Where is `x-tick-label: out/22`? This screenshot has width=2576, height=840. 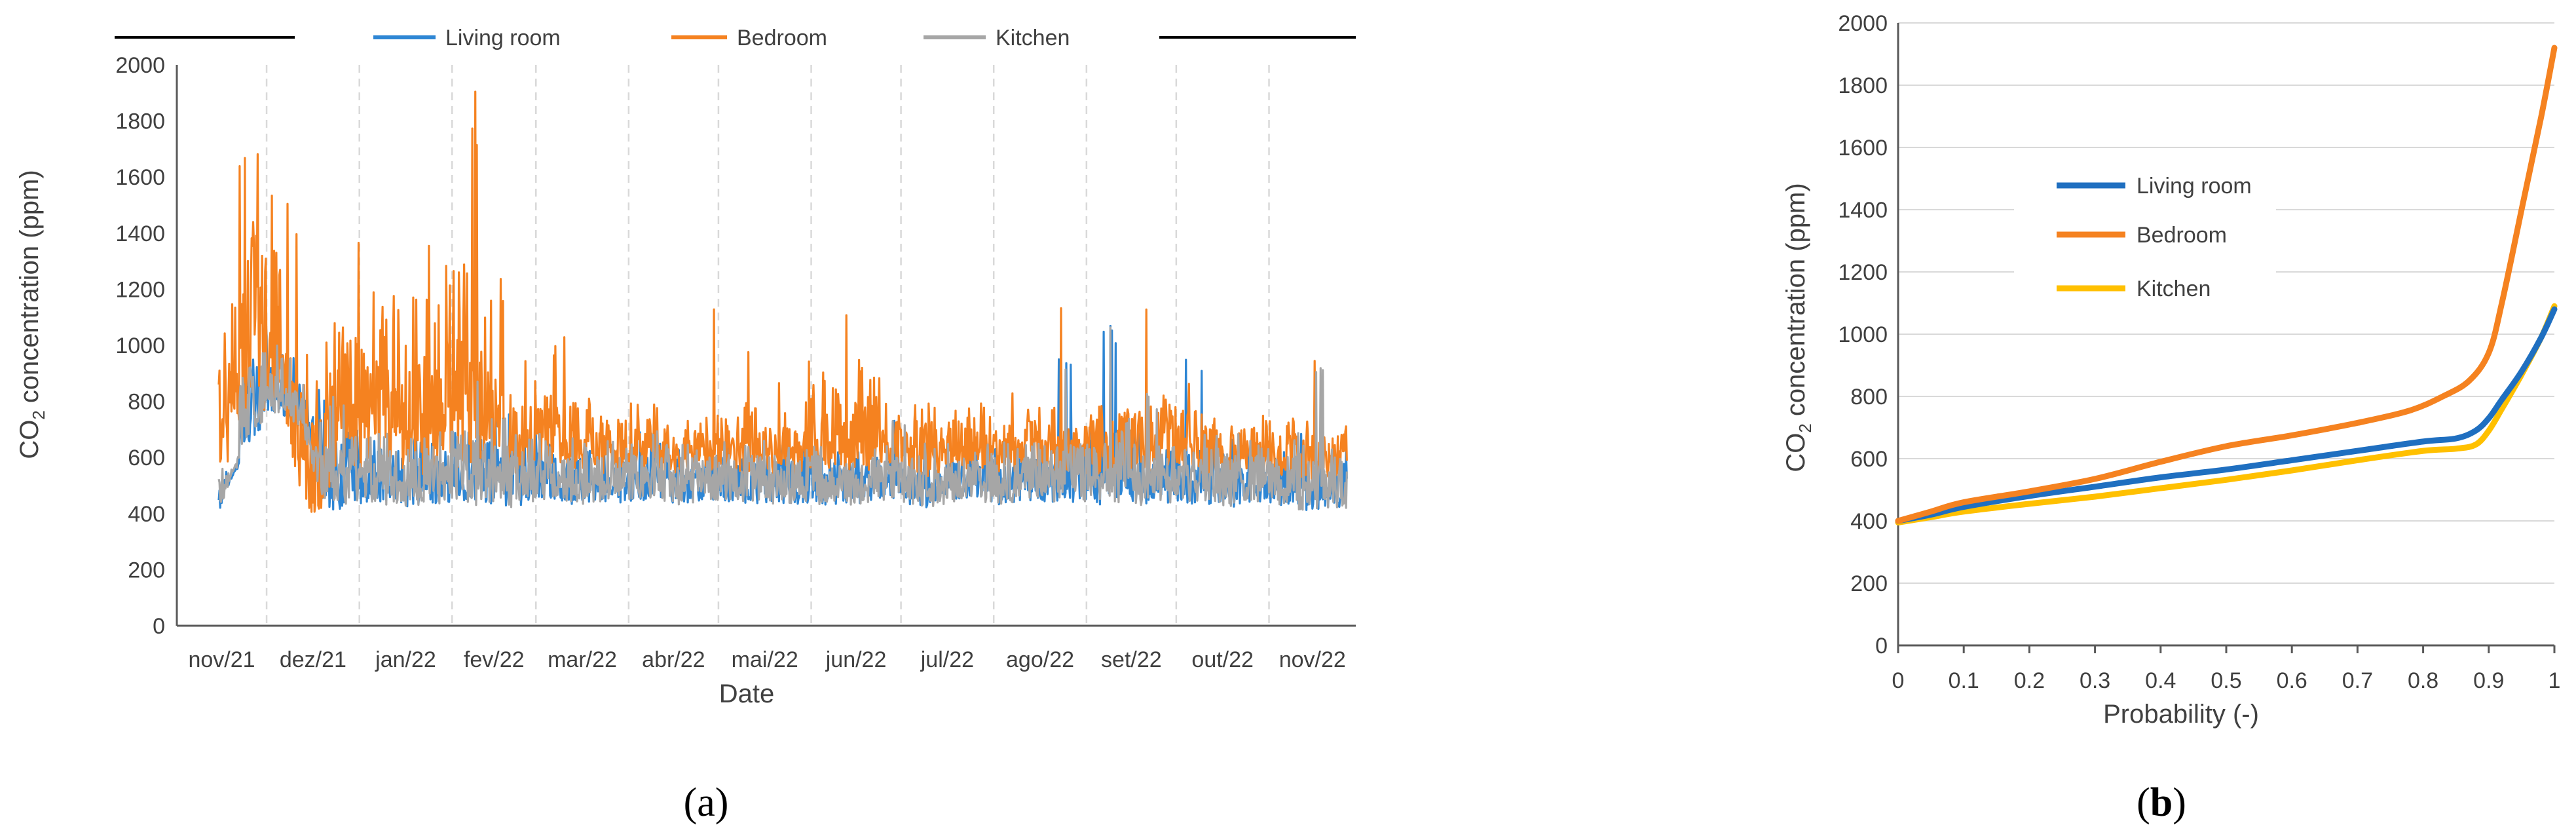
x-tick-label: out/22 is located at coordinates (1222, 659).